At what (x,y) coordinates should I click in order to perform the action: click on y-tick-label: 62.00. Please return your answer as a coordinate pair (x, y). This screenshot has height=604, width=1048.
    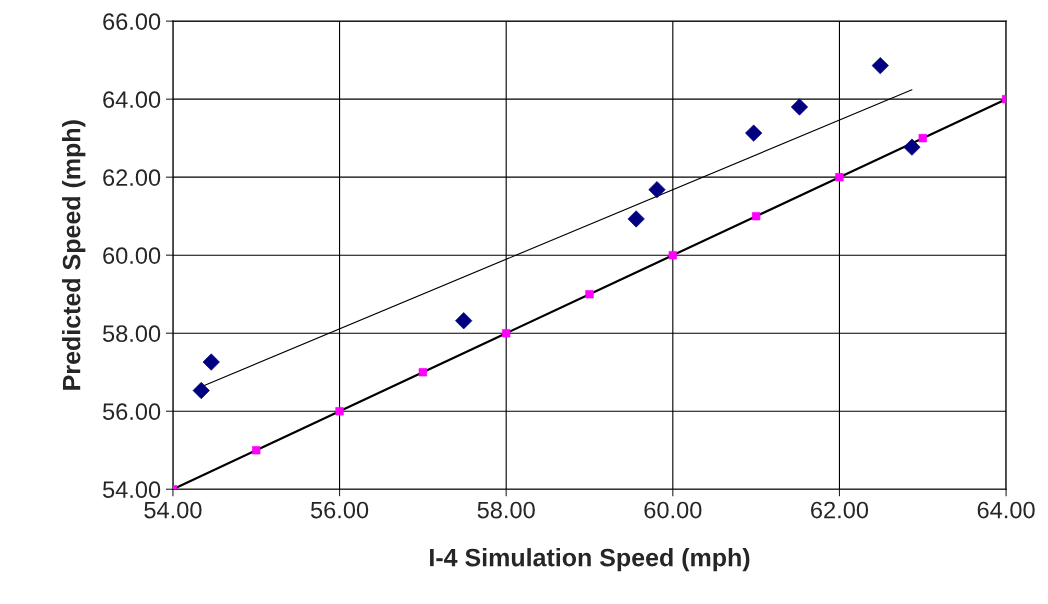
    Looking at the image, I should click on (132, 177).